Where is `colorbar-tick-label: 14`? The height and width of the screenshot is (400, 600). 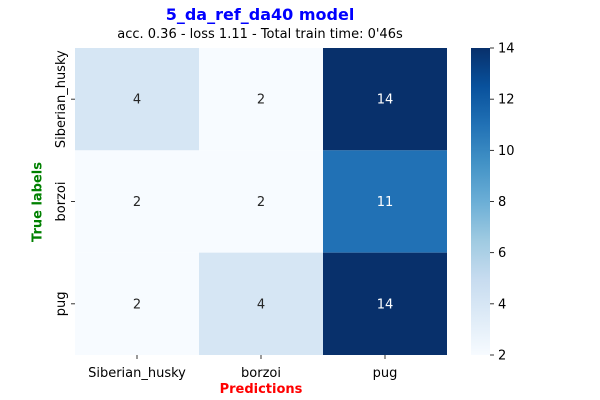
colorbar-tick-label: 14 is located at coordinates (506, 49).